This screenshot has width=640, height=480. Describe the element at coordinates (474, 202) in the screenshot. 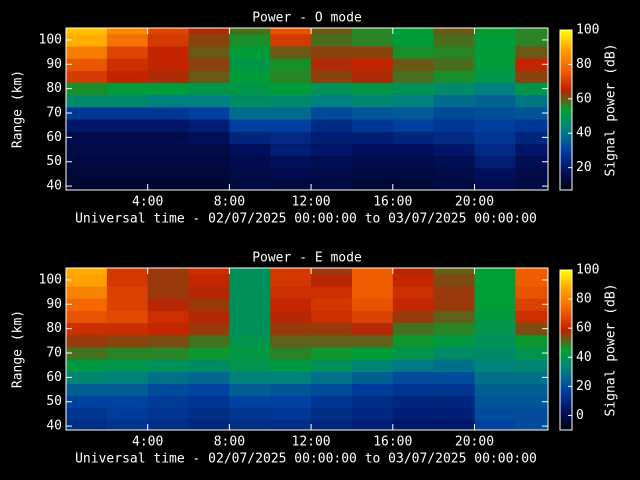

I see `x-tick-label: 20:00` at that location.